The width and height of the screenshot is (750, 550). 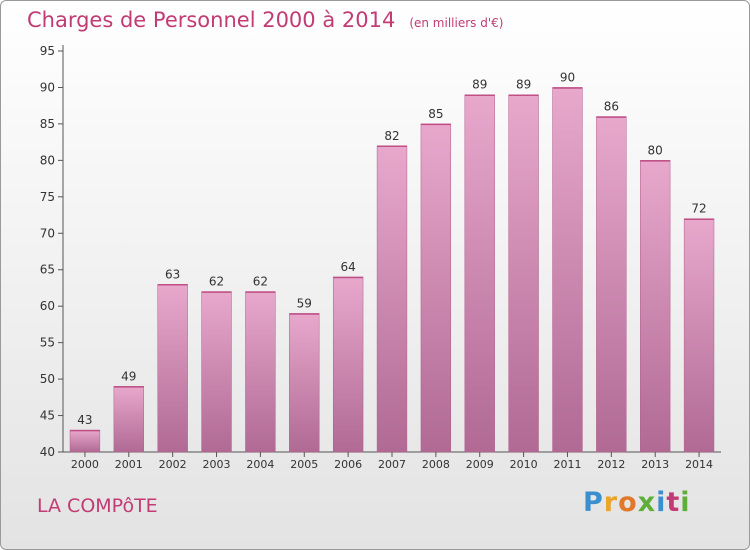 What do you see at coordinates (524, 464) in the screenshot?
I see `x-tick-label: 2010` at bounding box center [524, 464].